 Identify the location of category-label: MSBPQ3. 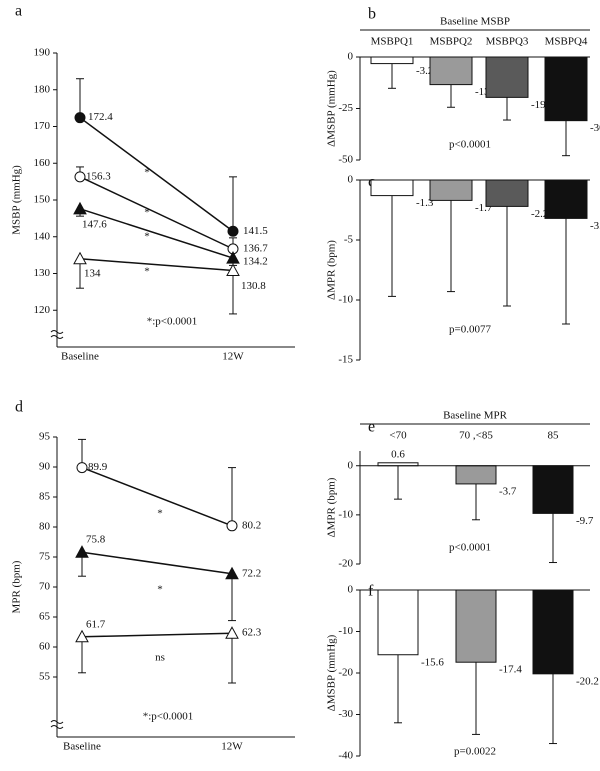
(507, 42).